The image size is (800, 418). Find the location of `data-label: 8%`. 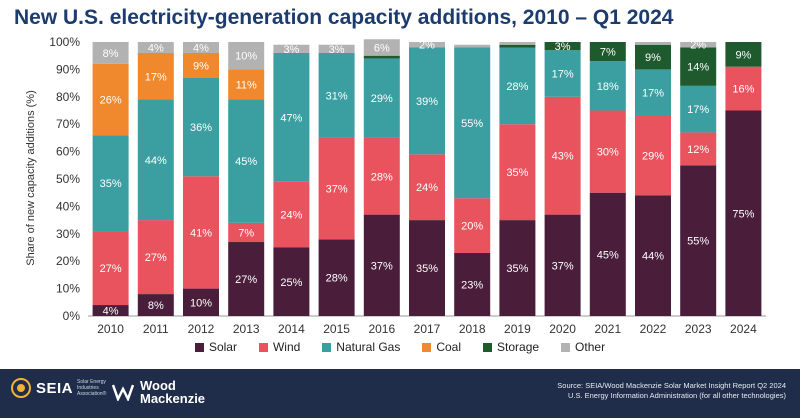

data-label: 8% is located at coordinates (111, 54).